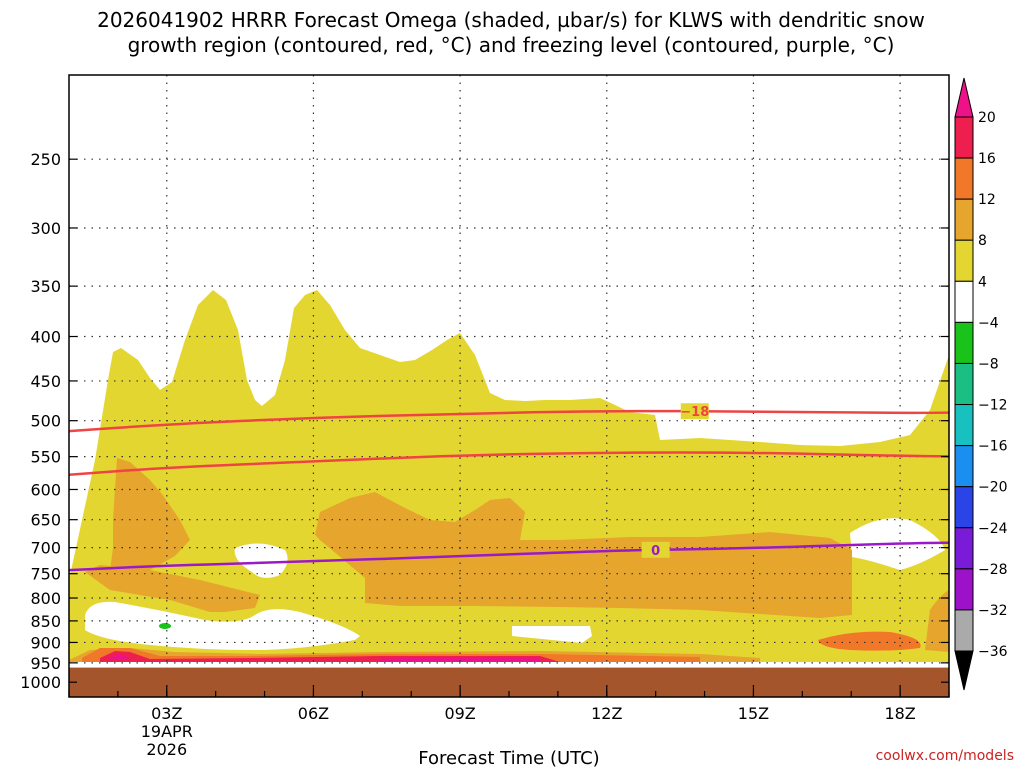 The image size is (1024, 772). Describe the element at coordinates (988, 364) in the screenshot. I see `colorbar-label: −8` at that location.